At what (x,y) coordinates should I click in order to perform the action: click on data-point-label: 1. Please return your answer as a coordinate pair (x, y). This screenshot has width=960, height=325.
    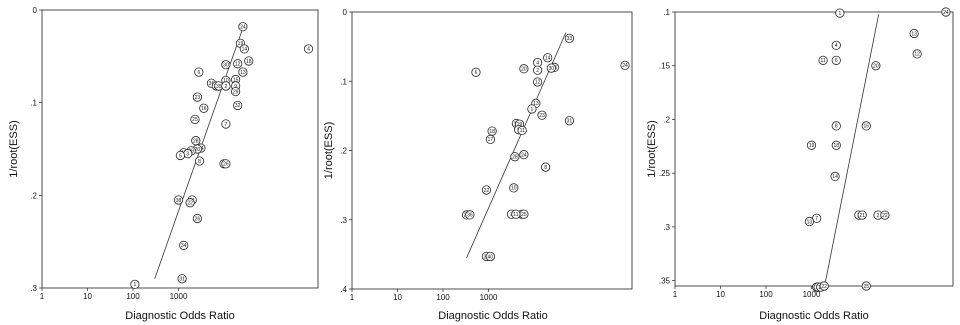
    Looking at the image, I should click on (134, 285).